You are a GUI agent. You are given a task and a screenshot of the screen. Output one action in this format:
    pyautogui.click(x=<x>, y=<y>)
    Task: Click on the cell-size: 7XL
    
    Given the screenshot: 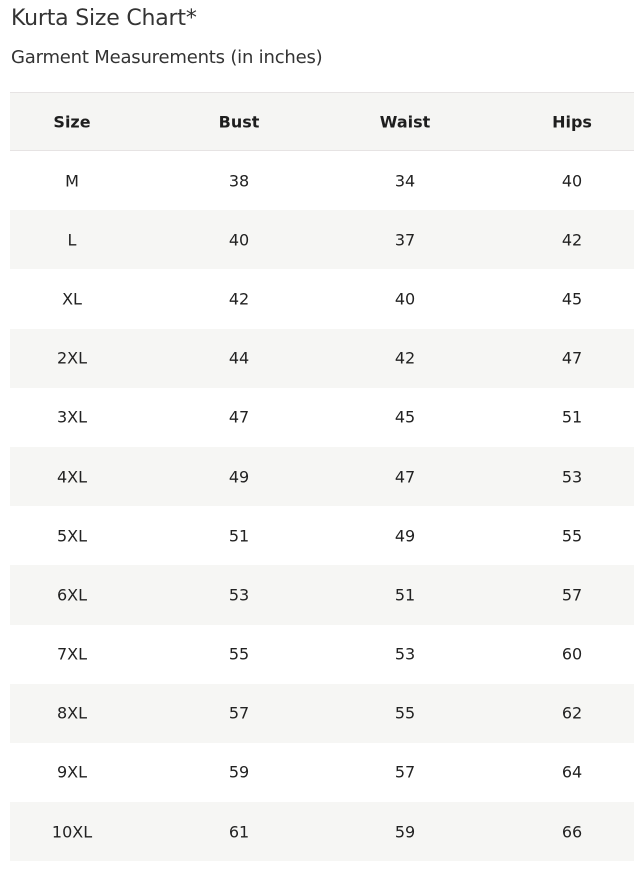 What is the action you would take?
    pyautogui.click(x=72, y=654)
    